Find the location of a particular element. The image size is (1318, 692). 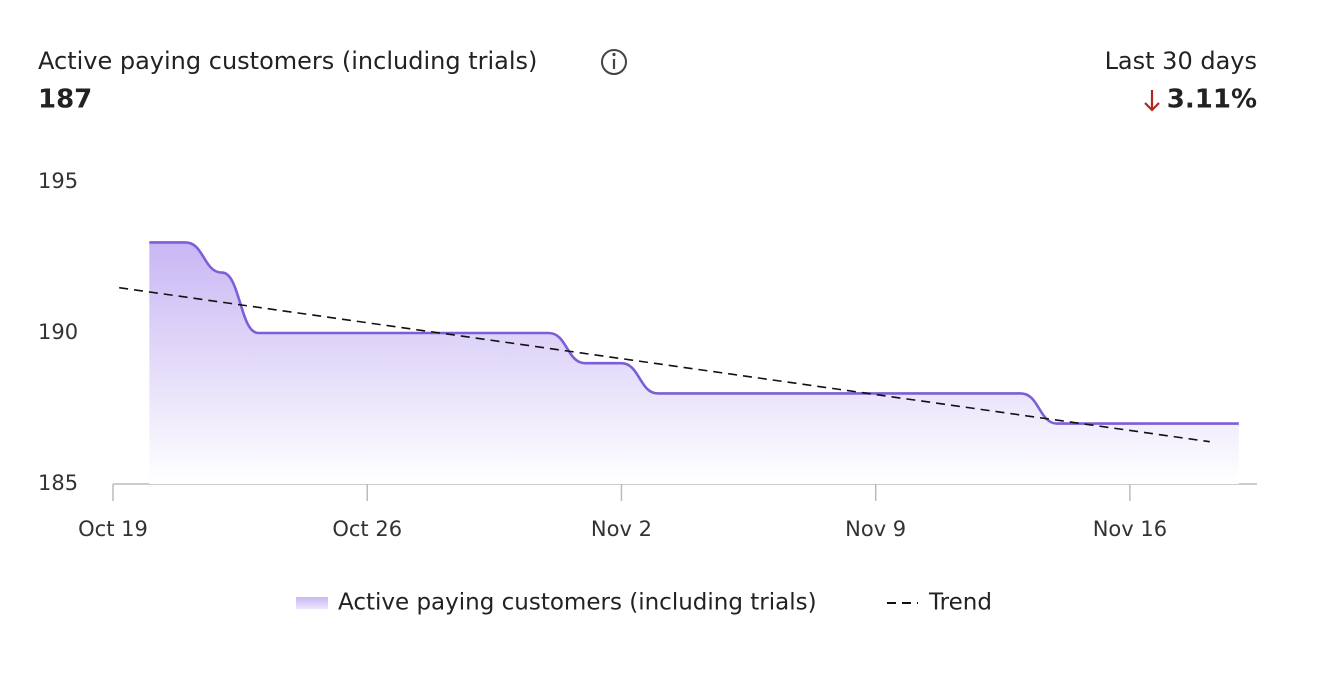

legend-swatch is located at coordinates (312, 603).